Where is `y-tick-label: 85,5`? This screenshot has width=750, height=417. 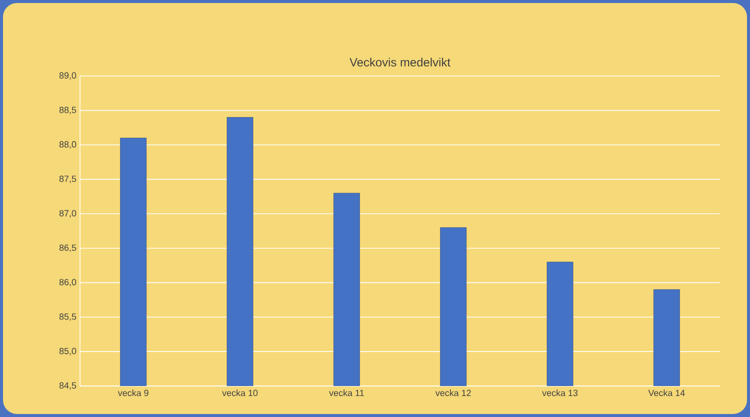
y-tick-label: 85,5 is located at coordinates (67, 317).